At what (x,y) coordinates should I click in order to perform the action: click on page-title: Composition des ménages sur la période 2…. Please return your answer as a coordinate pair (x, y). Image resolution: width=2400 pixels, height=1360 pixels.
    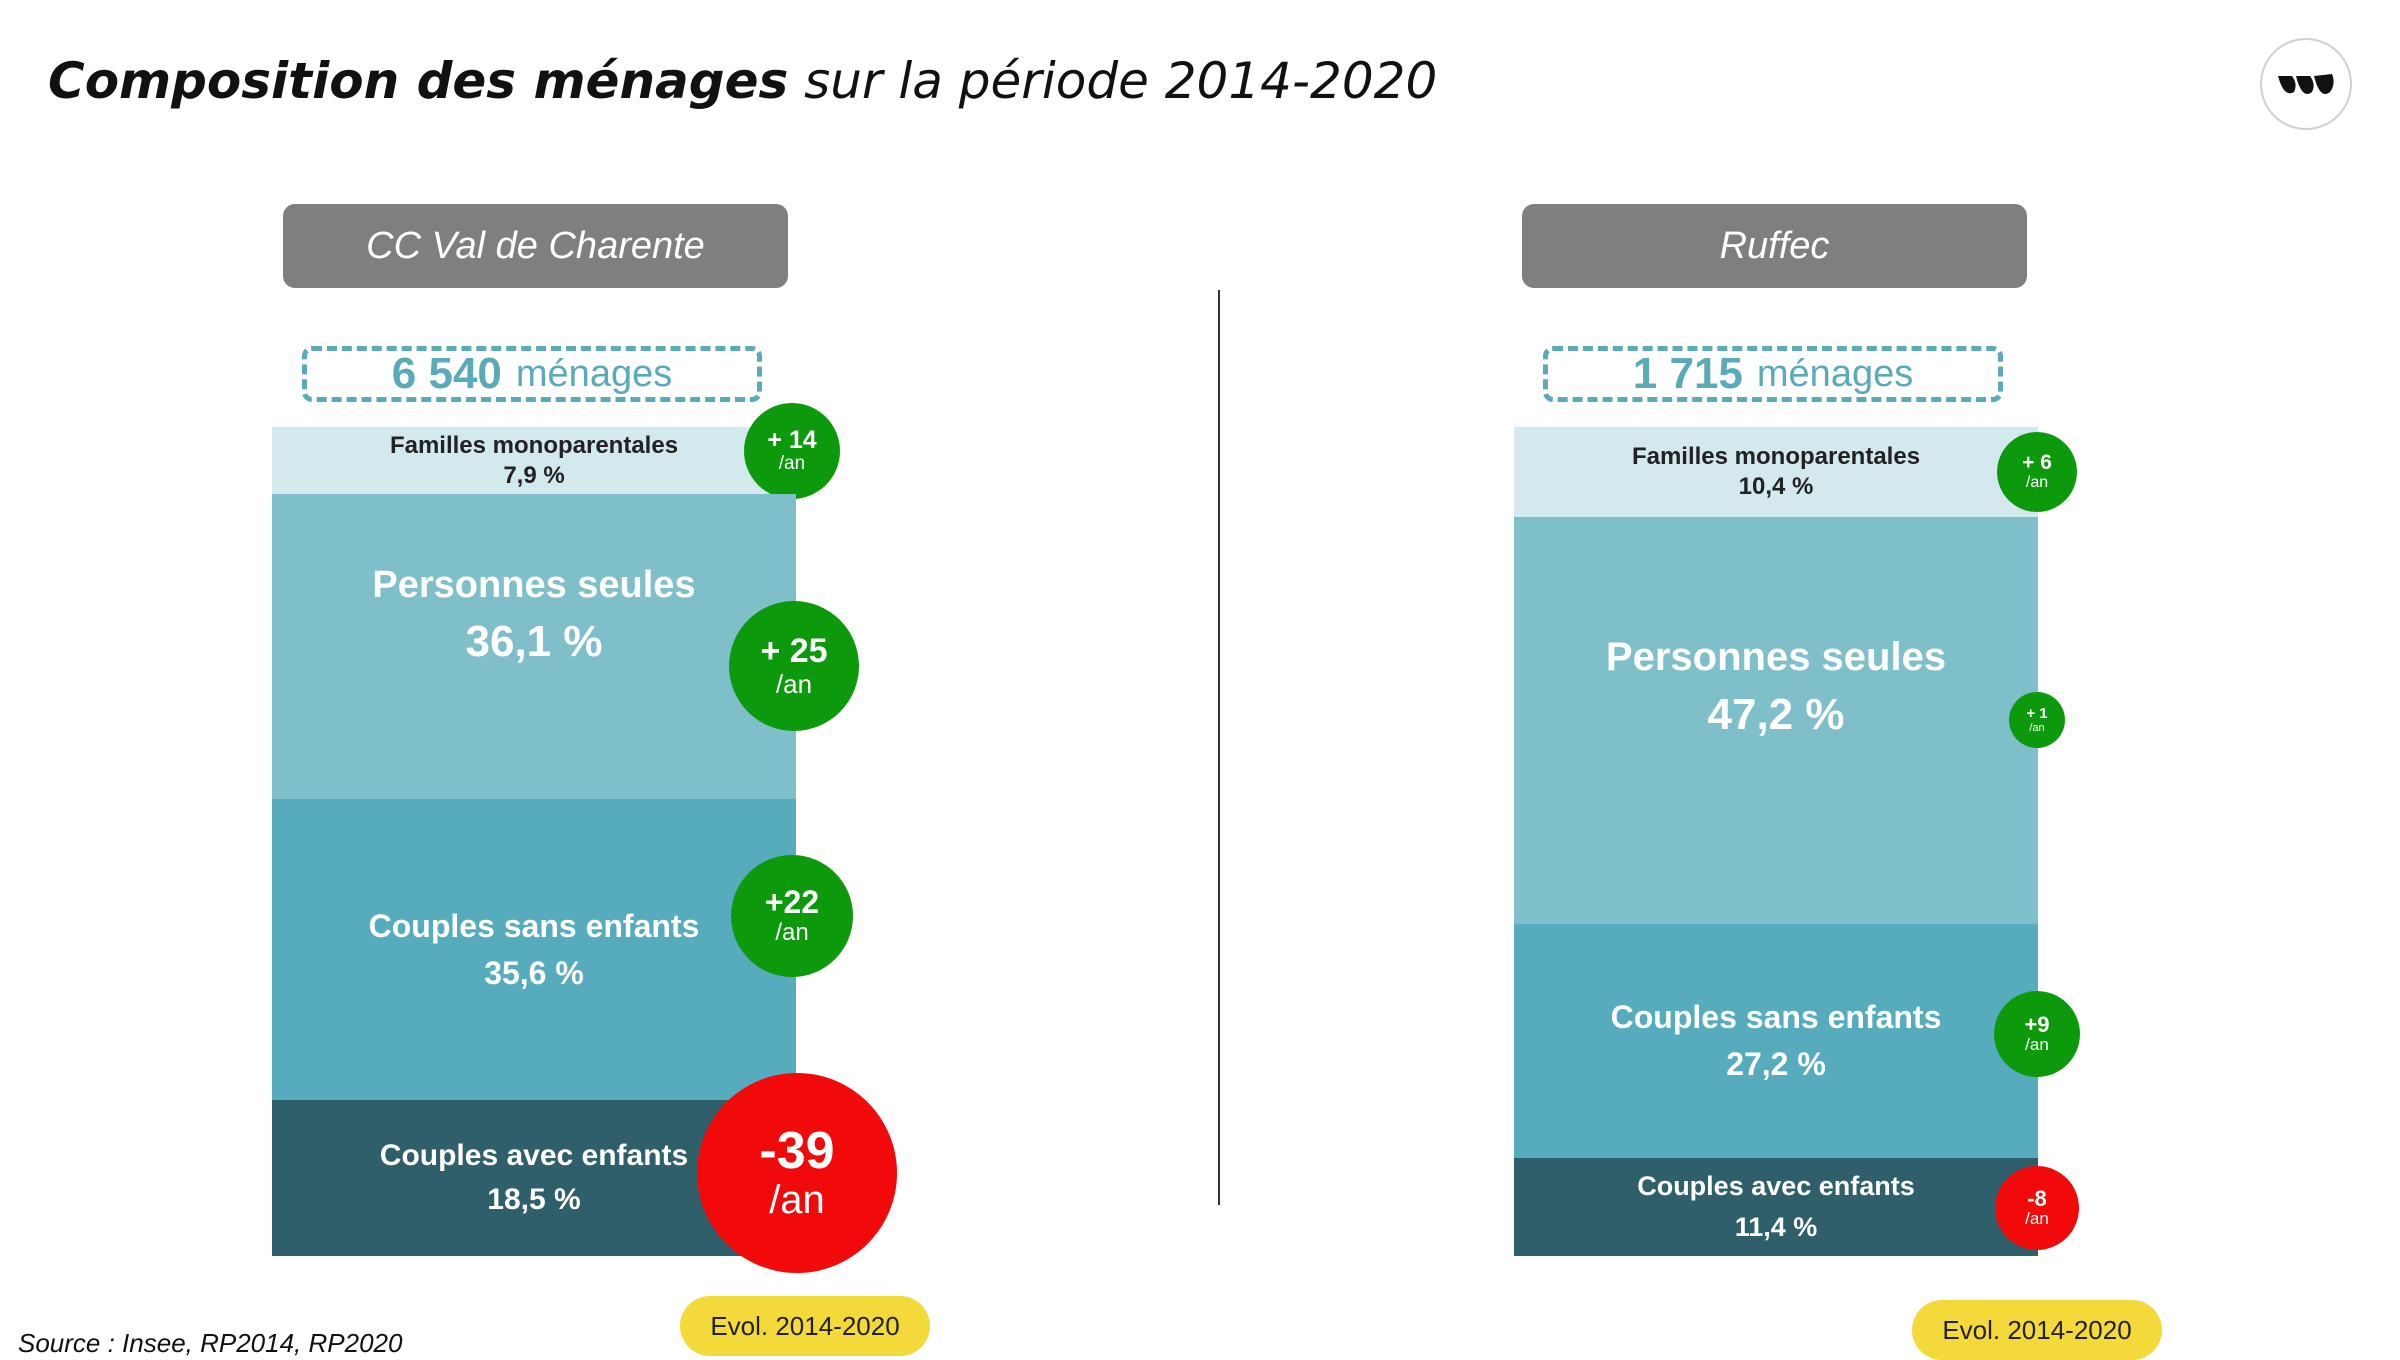
    Looking at the image, I should click on (742, 81).